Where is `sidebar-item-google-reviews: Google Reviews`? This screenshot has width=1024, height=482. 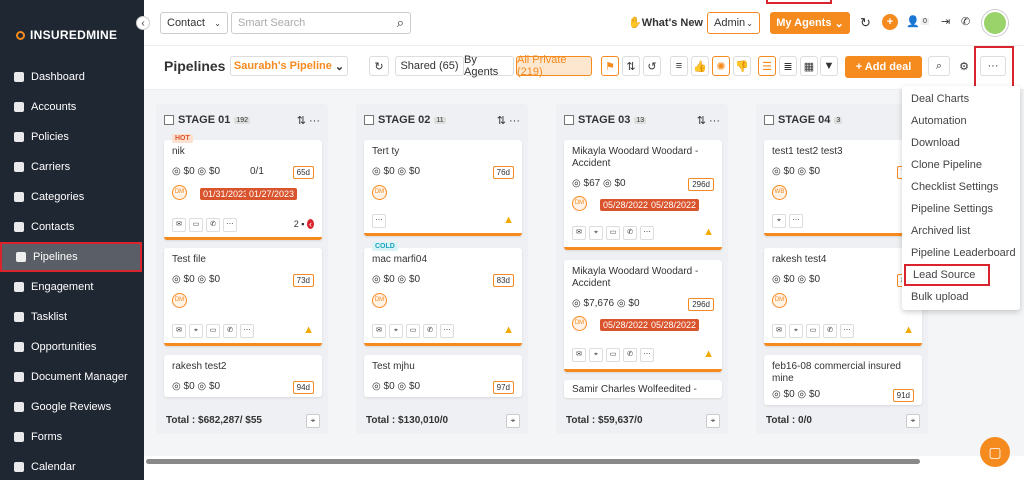 sidebar-item-google-reviews: Google Reviews is located at coordinates (72, 407).